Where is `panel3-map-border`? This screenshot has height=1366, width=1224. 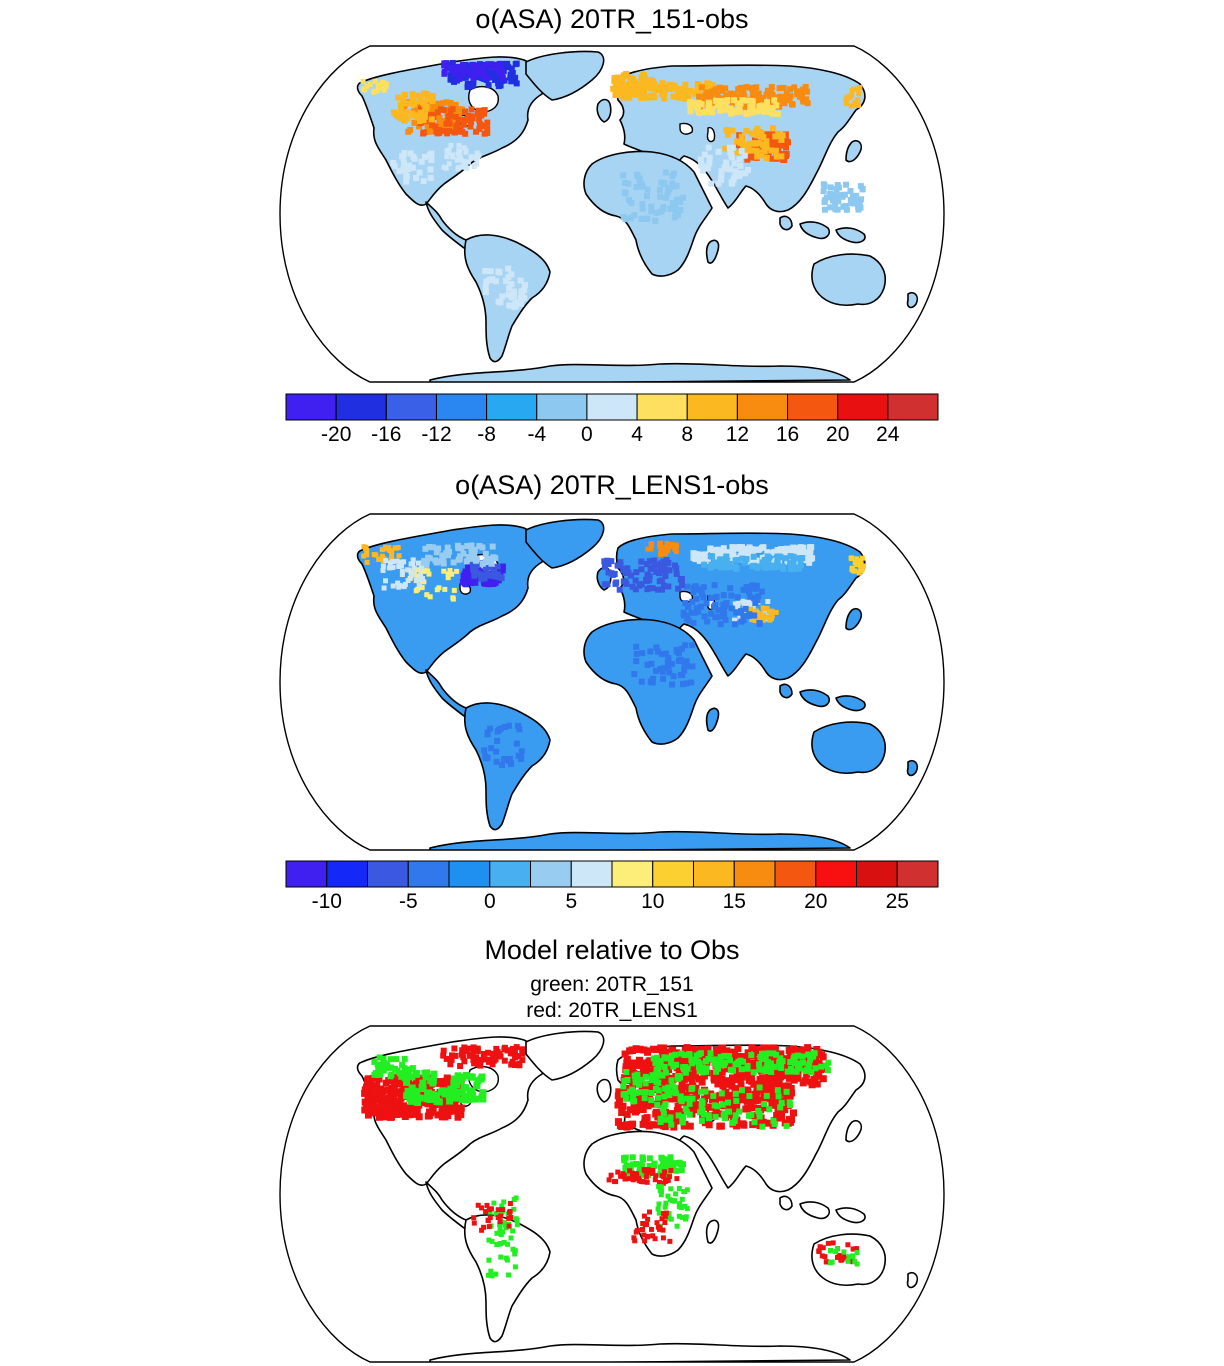 panel3-map-border is located at coordinates (612, 1194).